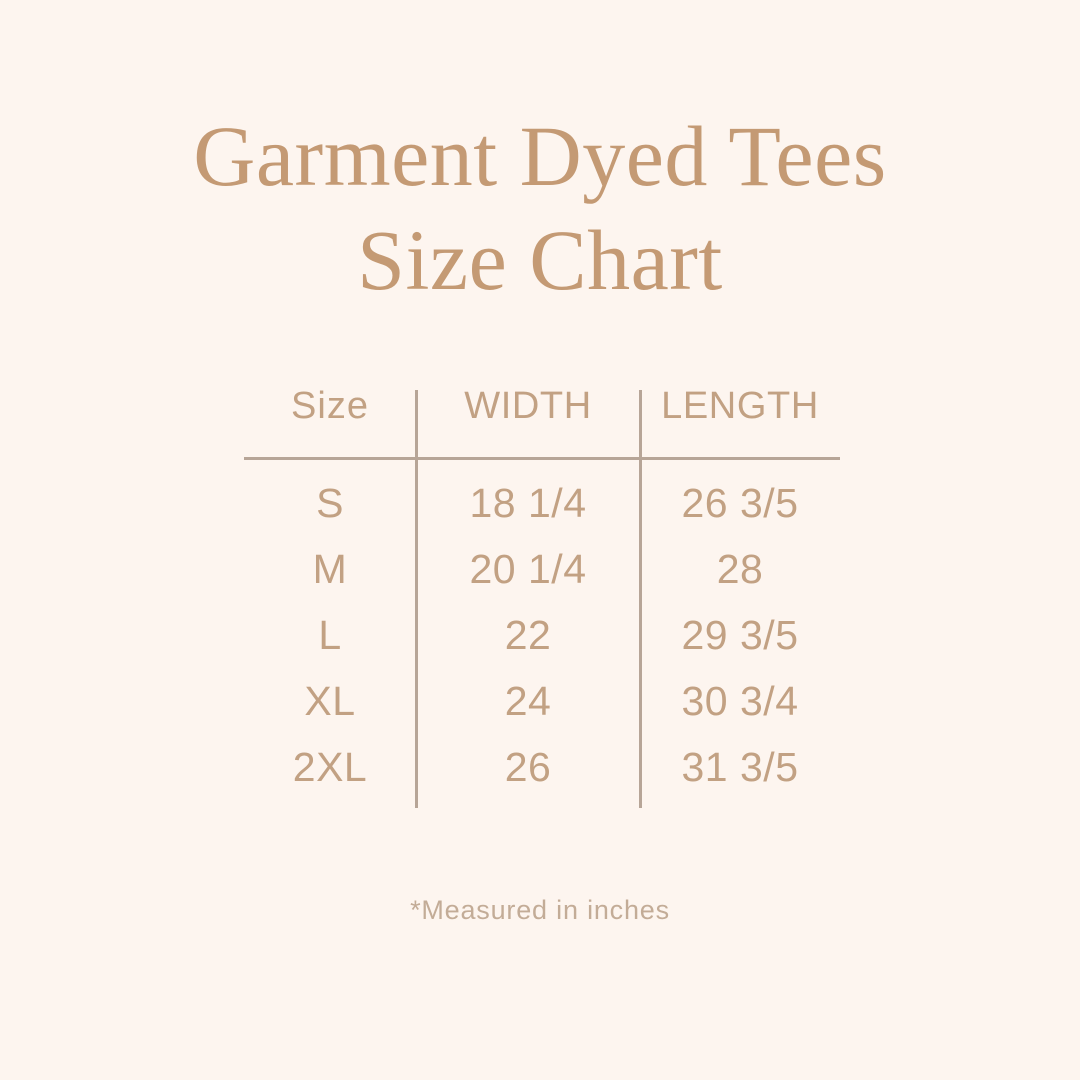 This screenshot has height=1080, width=1080. What do you see at coordinates (640, 599) in the screenshot?
I see `column-divider-width-length` at bounding box center [640, 599].